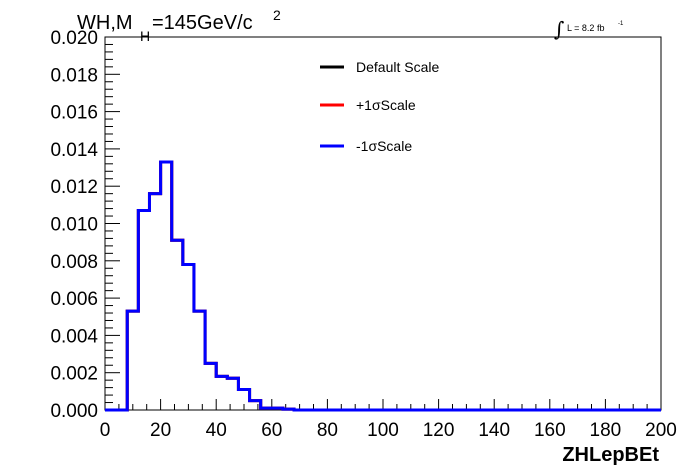  Describe the element at coordinates (74, 336) in the screenshot. I see `y-tick-label: 0.004` at that location.